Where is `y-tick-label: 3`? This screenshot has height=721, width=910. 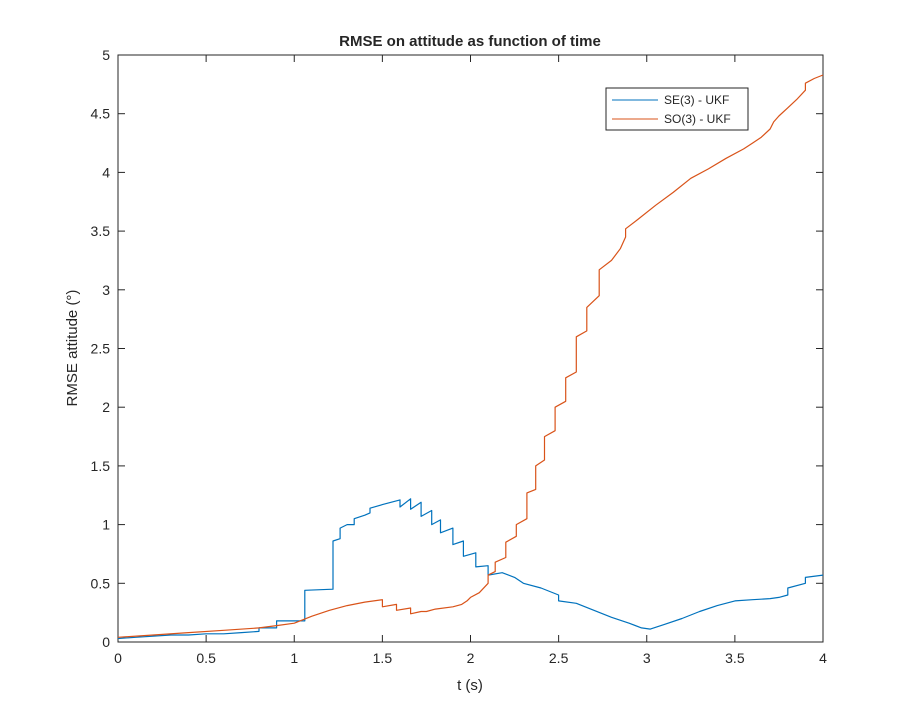 y-tick-label: 3 is located at coordinates (106, 290).